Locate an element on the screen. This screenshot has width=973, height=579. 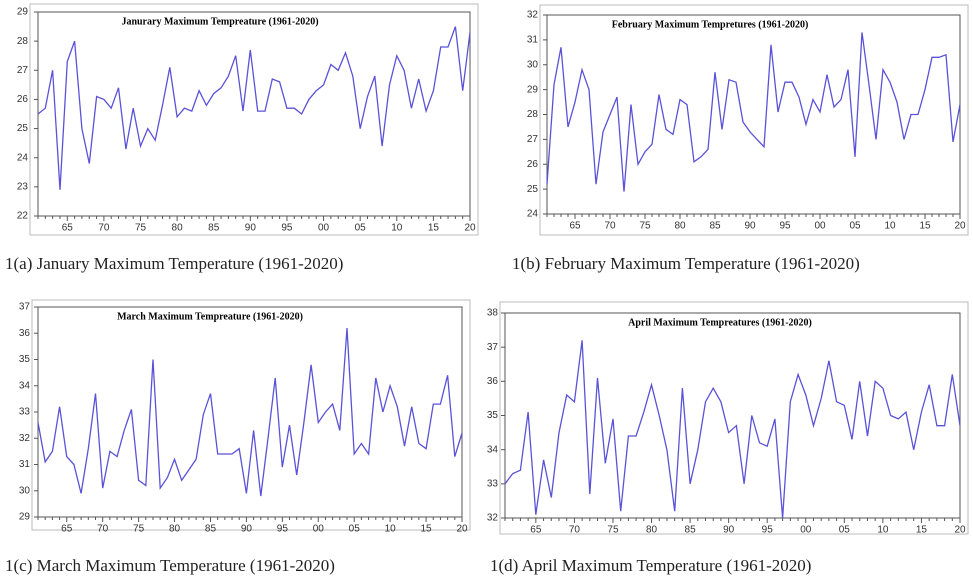
chart-title: Janurary Maximum Tempreature (1961-2020) is located at coordinates (219, 21).